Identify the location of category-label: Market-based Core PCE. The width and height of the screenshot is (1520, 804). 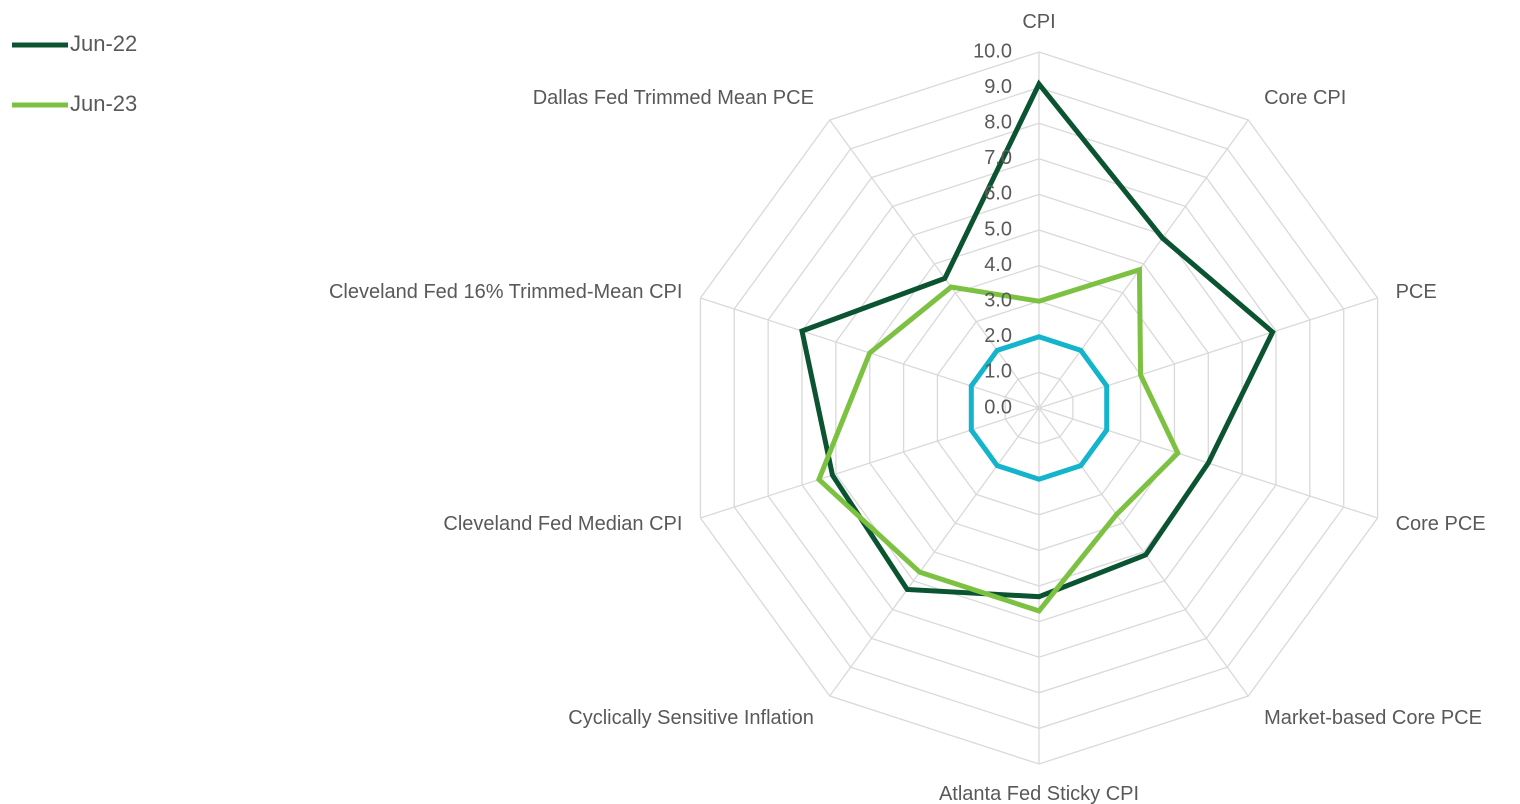
(1373, 717).